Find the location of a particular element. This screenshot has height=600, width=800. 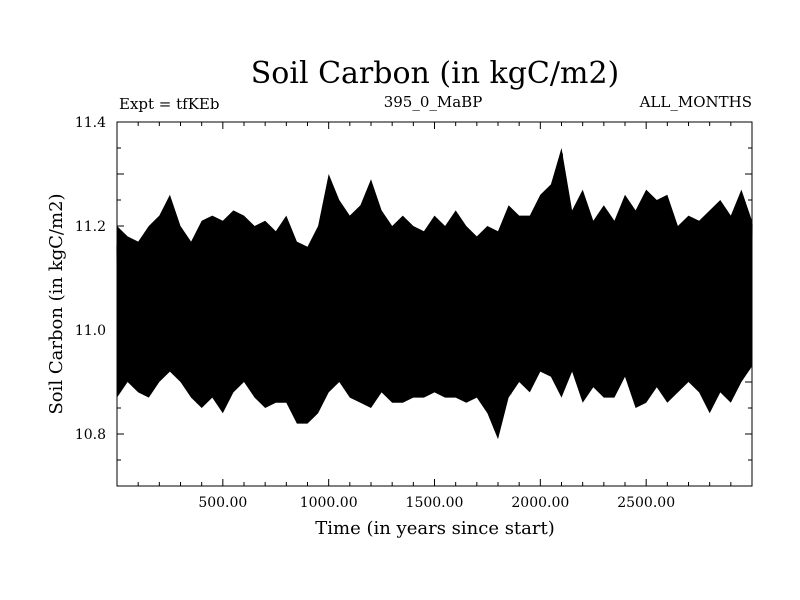

y-tick-label: 11.4 is located at coordinates (90, 123).